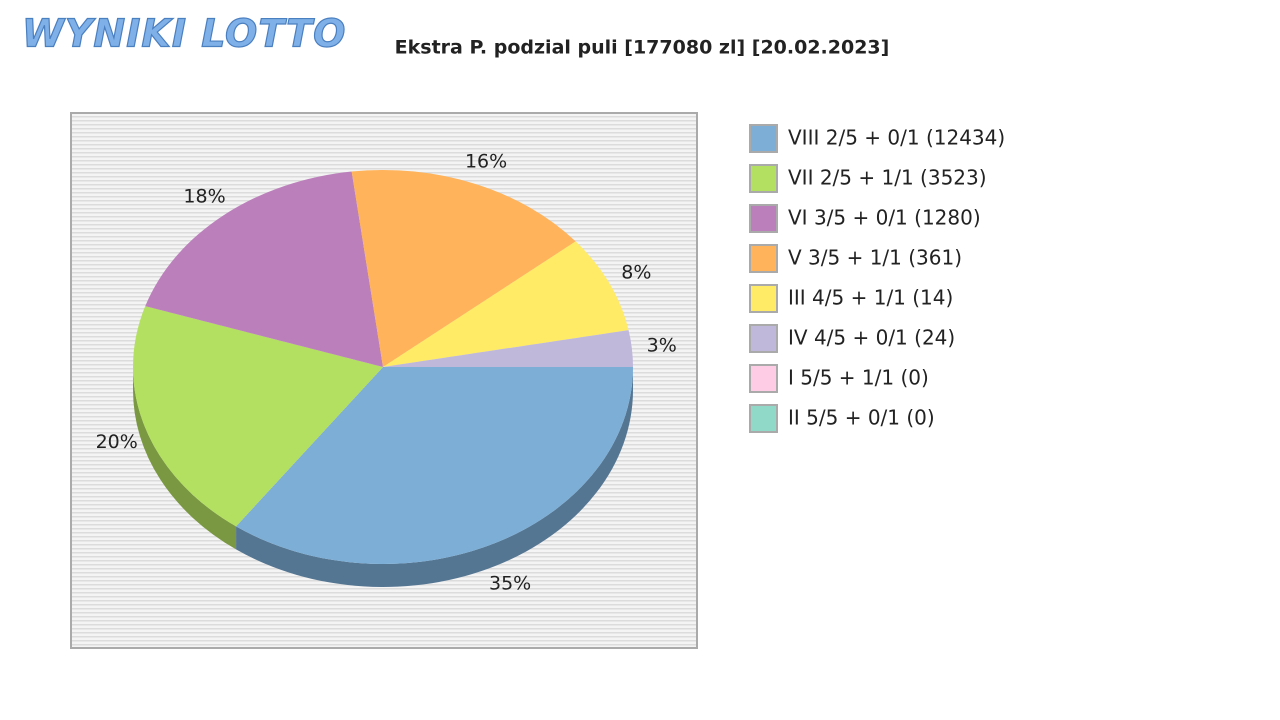 The image size is (1280, 720). I want to click on legend-label: V 3/5 + 1/1 (361), so click(875, 258).